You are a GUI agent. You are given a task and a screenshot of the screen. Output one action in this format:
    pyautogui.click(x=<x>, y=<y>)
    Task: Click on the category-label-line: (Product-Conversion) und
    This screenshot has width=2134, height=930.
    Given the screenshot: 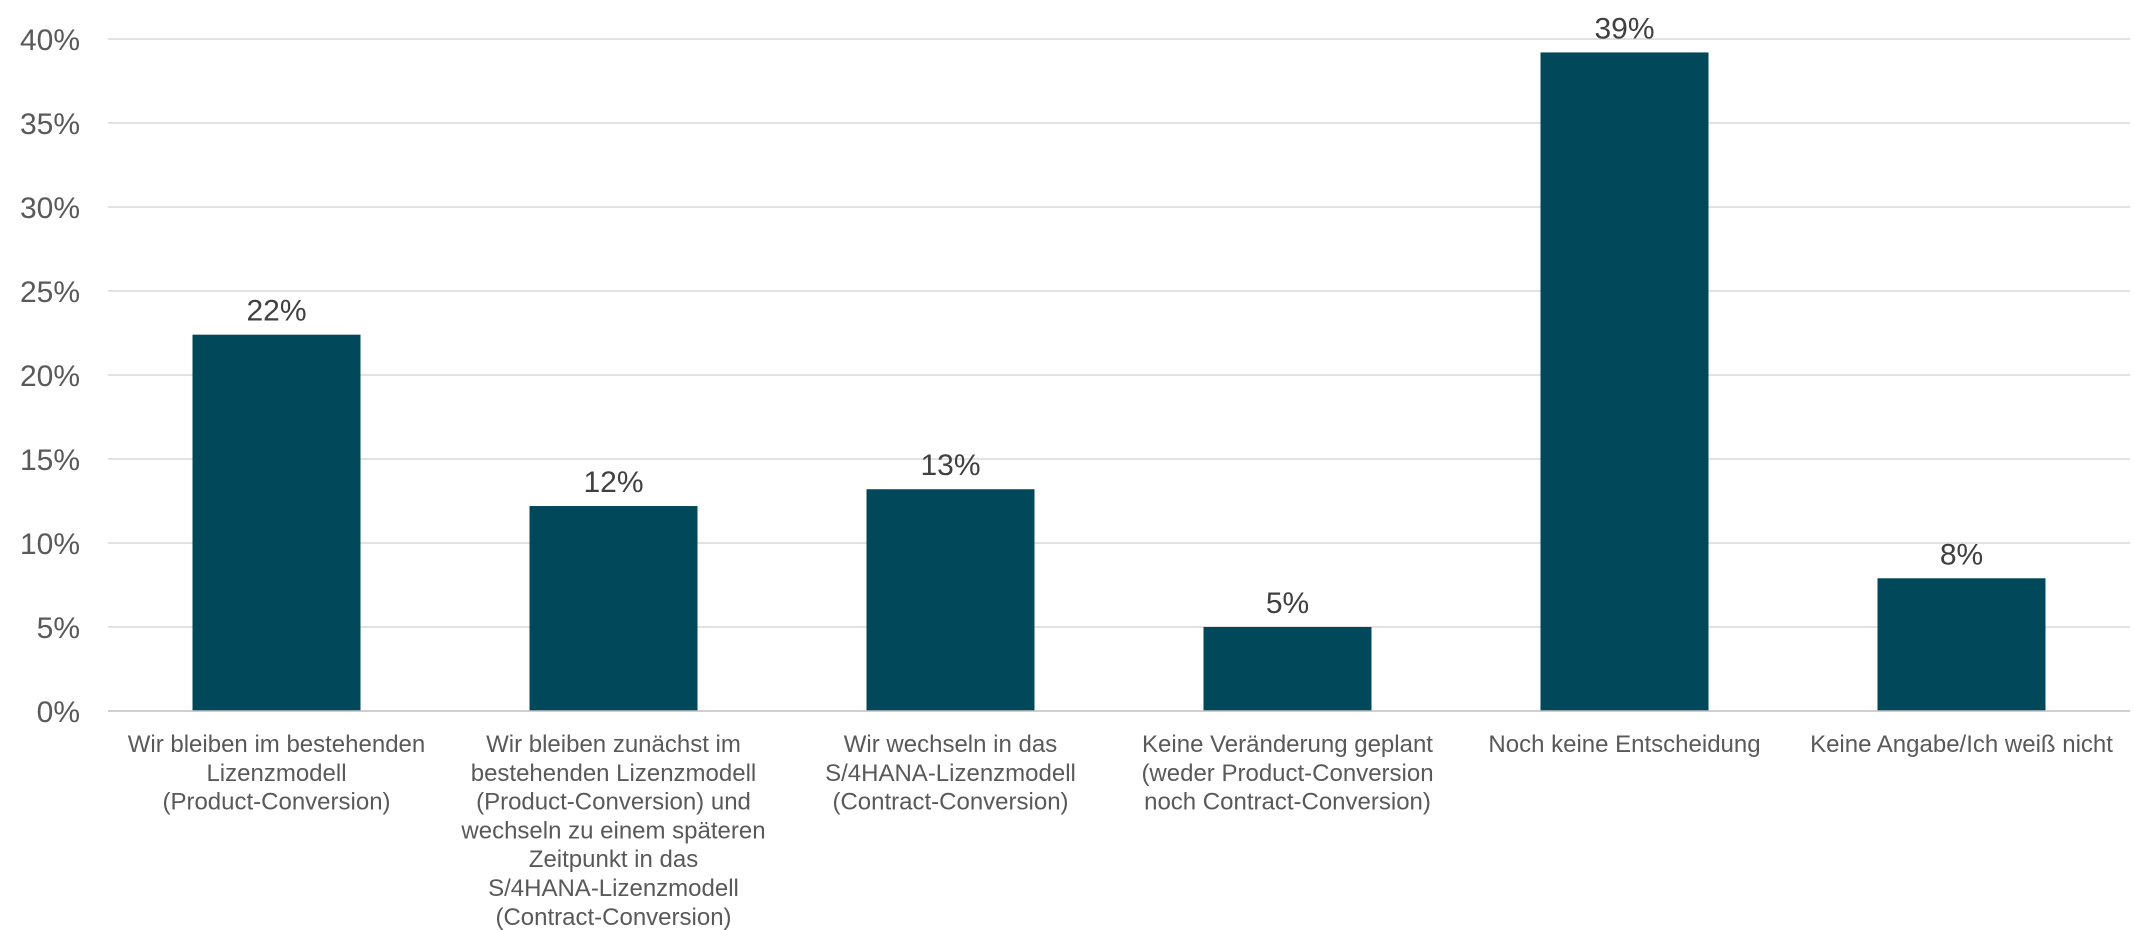 What is the action you would take?
    pyautogui.click(x=613, y=802)
    